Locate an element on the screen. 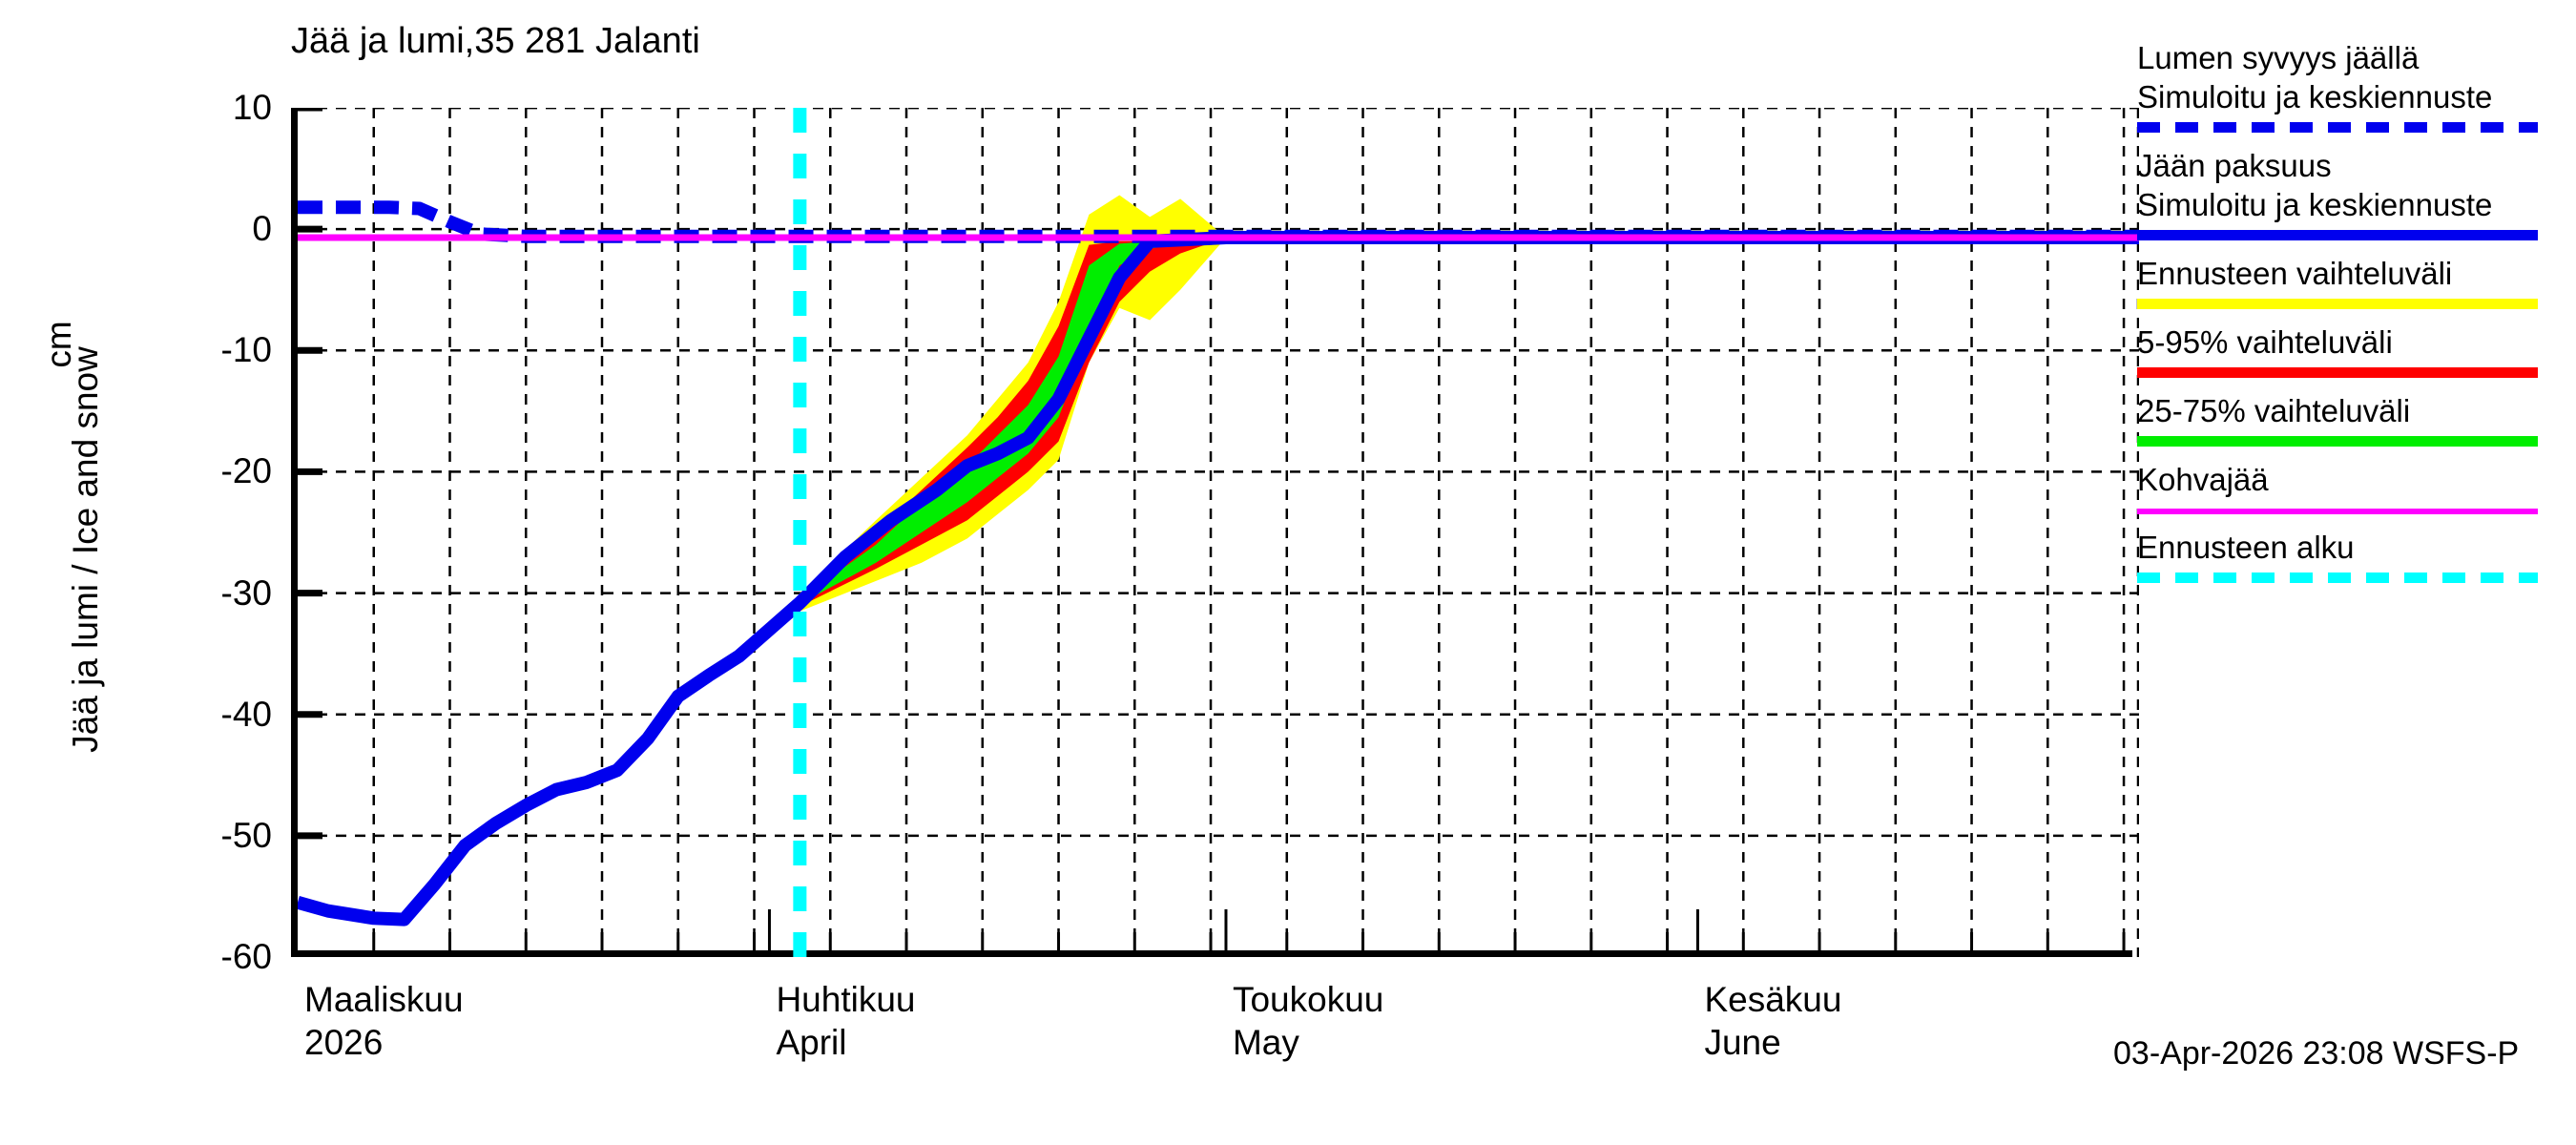  x-tick-label: Huhtikuu April is located at coordinates (845, 1021).